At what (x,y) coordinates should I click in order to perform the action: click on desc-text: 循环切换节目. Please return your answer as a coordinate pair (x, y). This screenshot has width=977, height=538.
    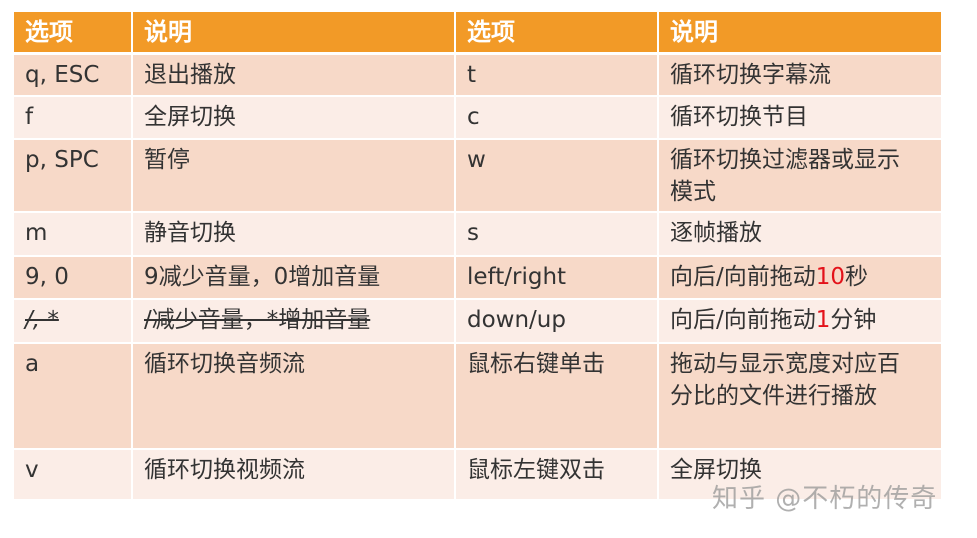
    Looking at the image, I should click on (739, 116).